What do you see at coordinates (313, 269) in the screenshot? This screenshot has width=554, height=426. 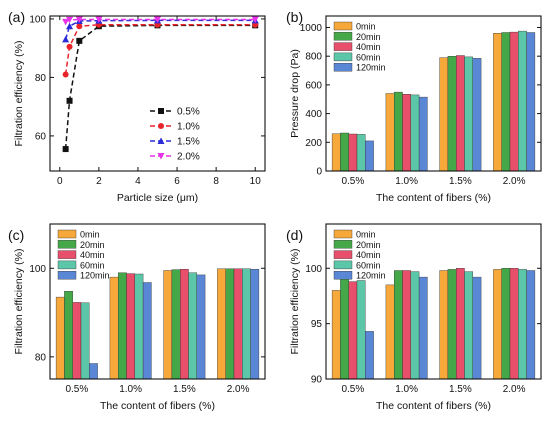 I see `y-tick-label: 100` at bounding box center [313, 269].